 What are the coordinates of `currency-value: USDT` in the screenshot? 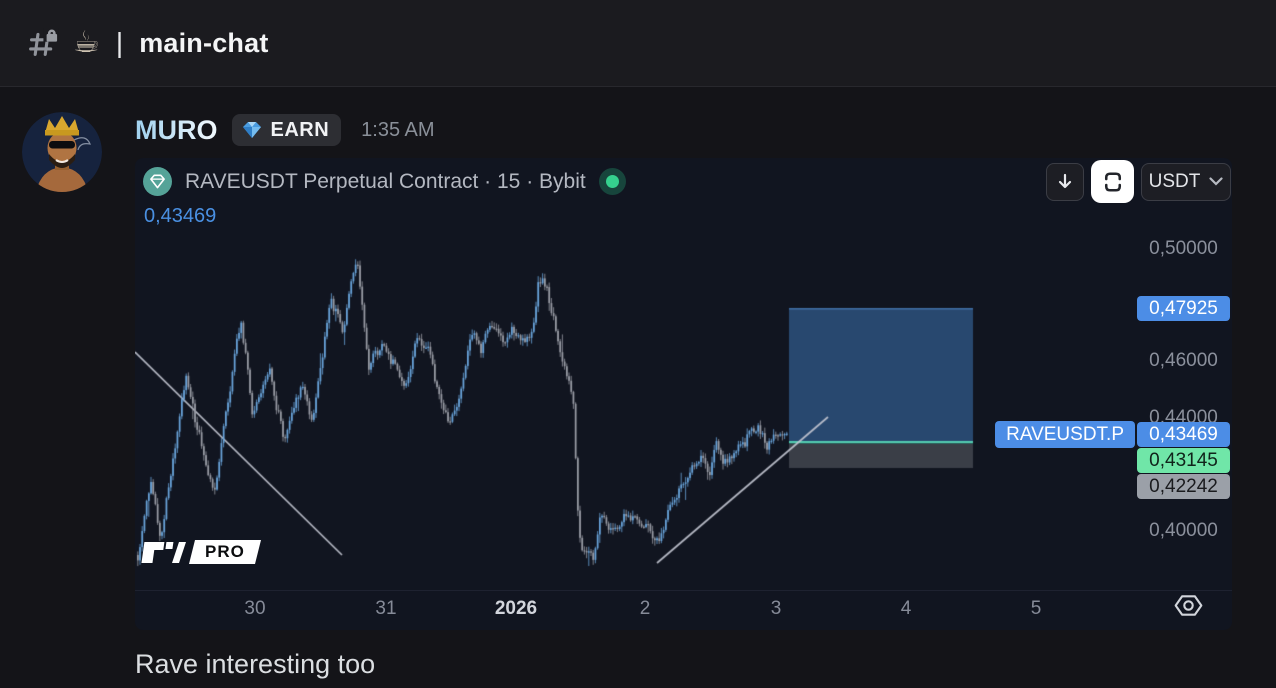 It's located at (1174, 181).